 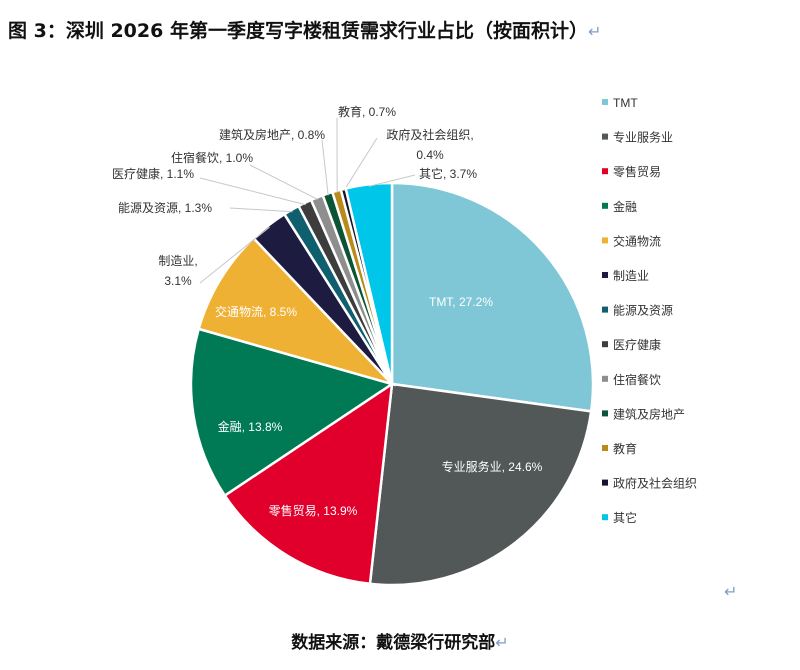 What do you see at coordinates (625, 103) in the screenshot?
I see `legend-entry: TMT` at bounding box center [625, 103].